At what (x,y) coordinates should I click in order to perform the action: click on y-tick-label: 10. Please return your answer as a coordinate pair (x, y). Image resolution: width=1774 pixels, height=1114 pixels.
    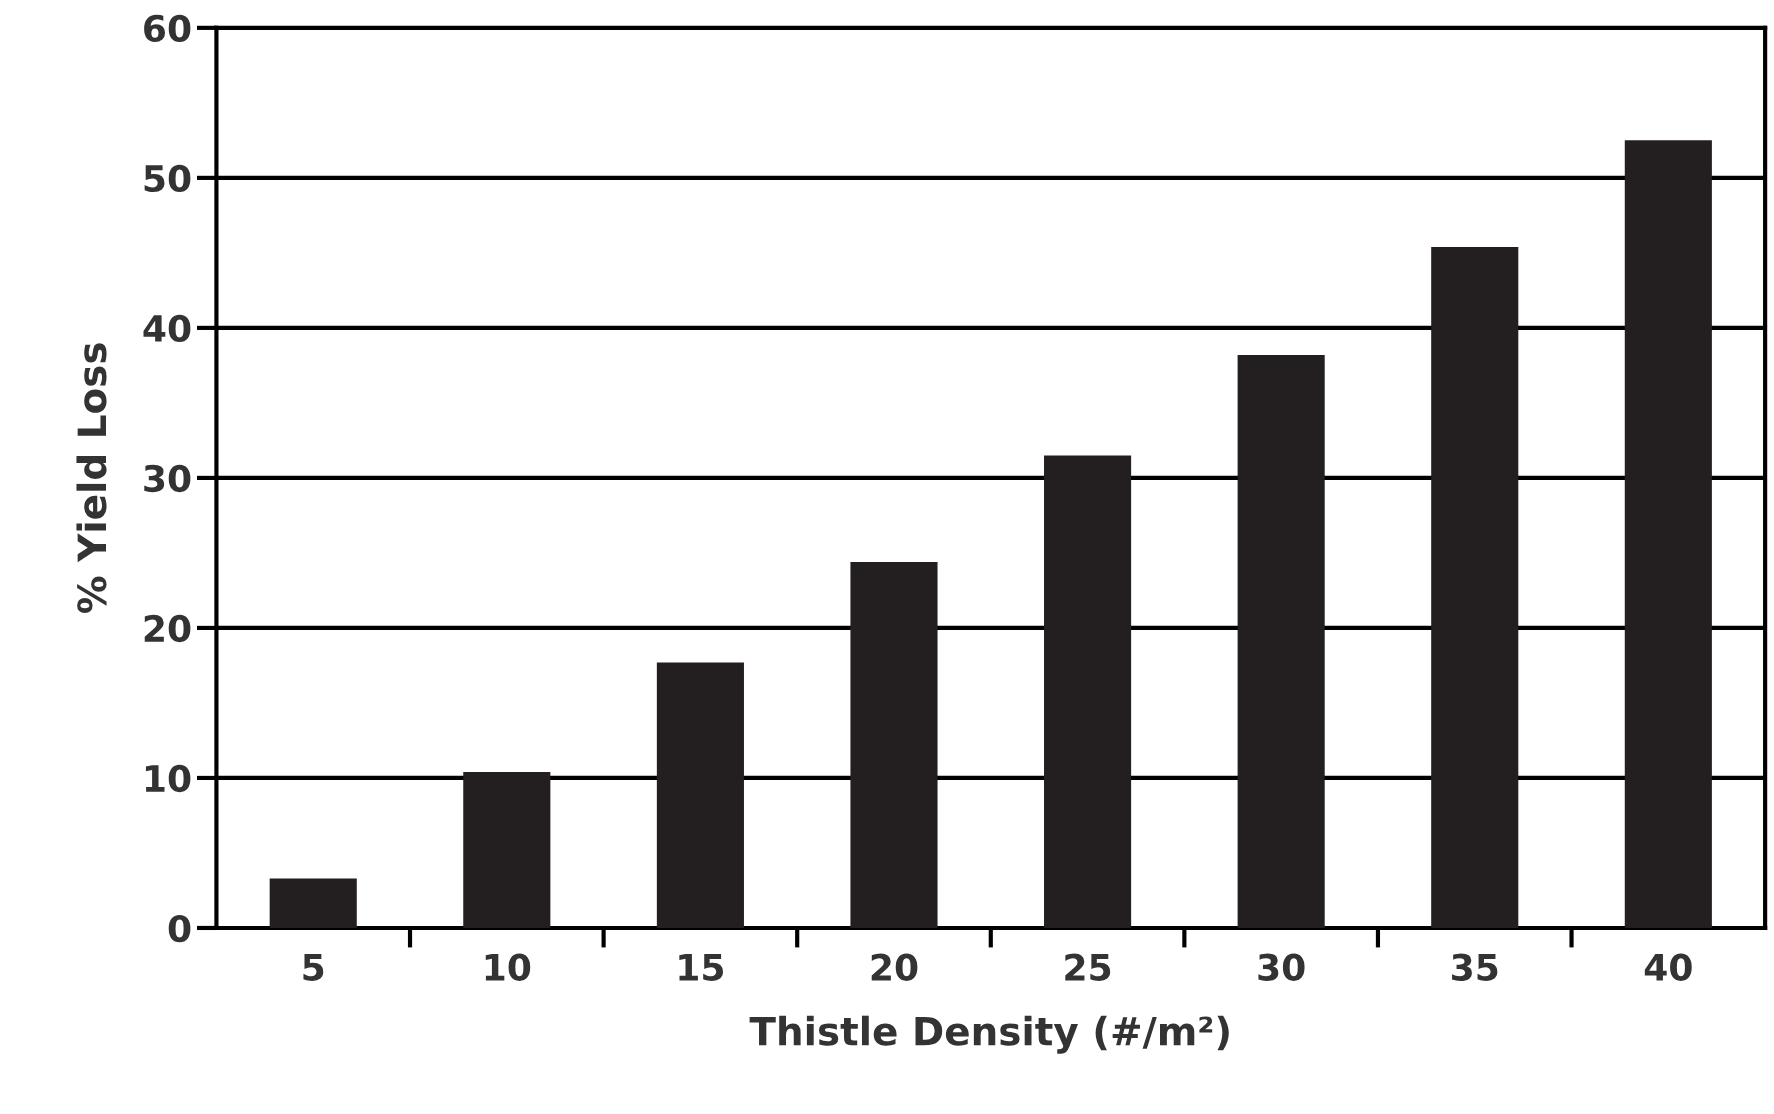
    Looking at the image, I should click on (168, 778).